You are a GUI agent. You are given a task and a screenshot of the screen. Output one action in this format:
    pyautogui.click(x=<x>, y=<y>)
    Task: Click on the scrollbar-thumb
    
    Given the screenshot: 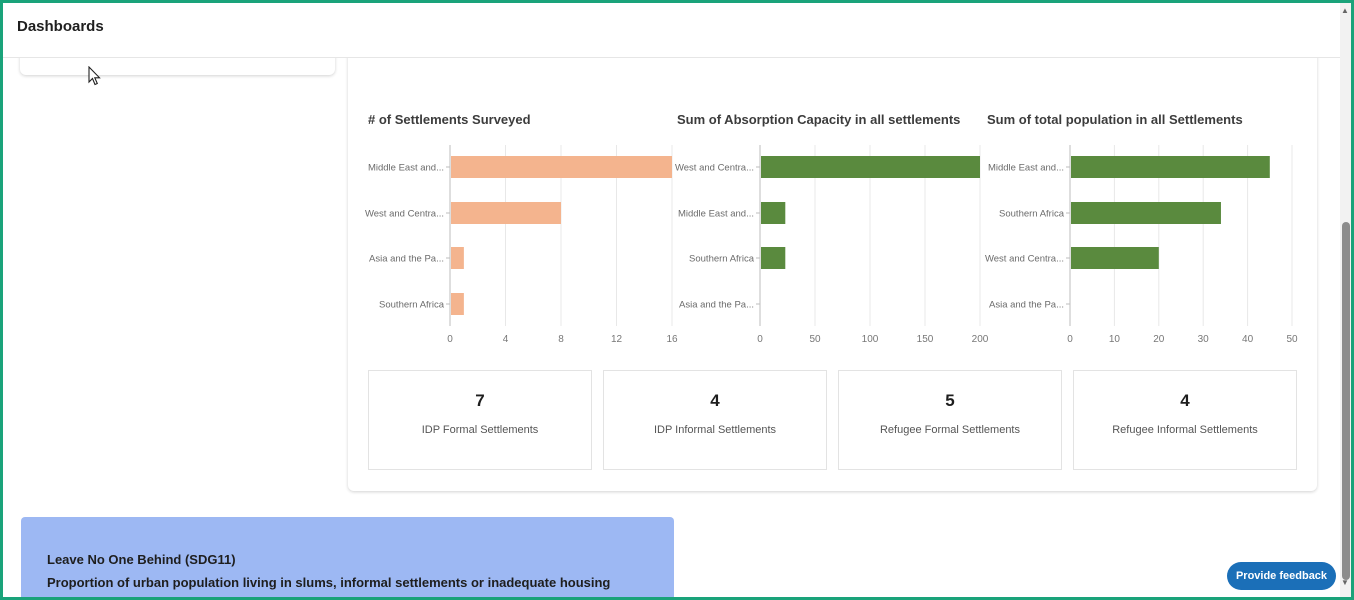 What is the action you would take?
    pyautogui.click(x=1346, y=401)
    